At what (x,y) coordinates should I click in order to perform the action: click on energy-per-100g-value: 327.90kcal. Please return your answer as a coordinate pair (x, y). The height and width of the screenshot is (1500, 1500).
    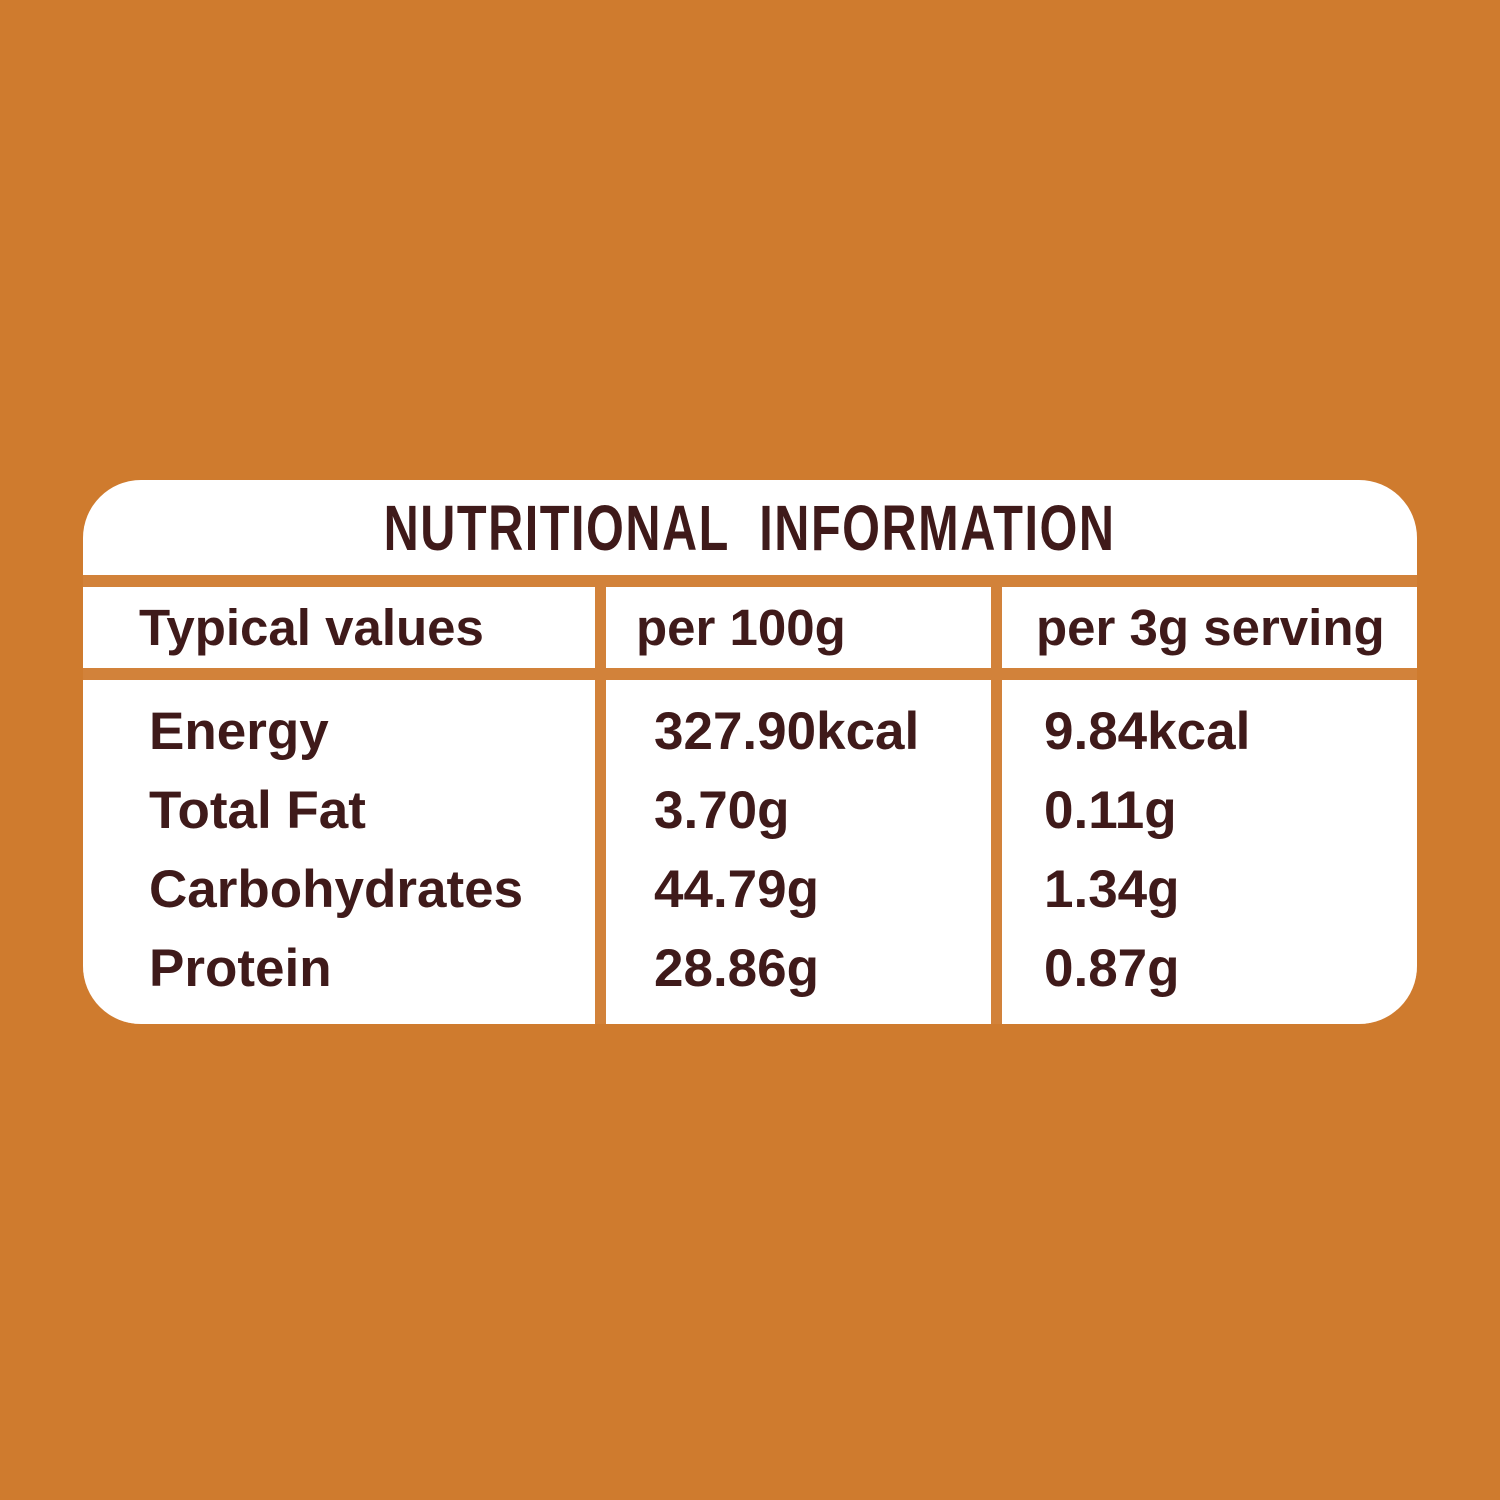
    Looking at the image, I should click on (787, 731).